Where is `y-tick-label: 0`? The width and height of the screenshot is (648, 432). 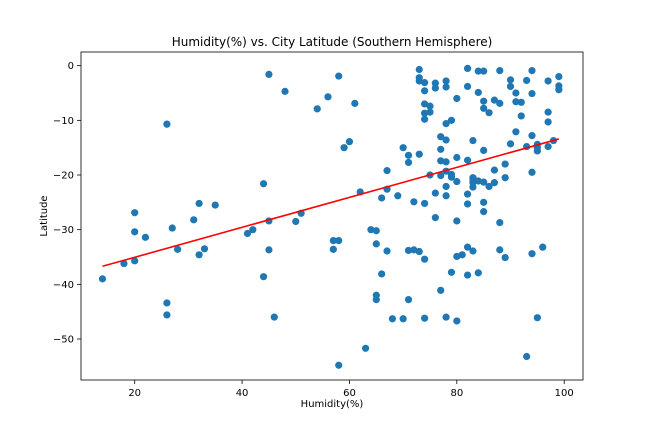
y-tick-label: 0 is located at coordinates (71, 66).